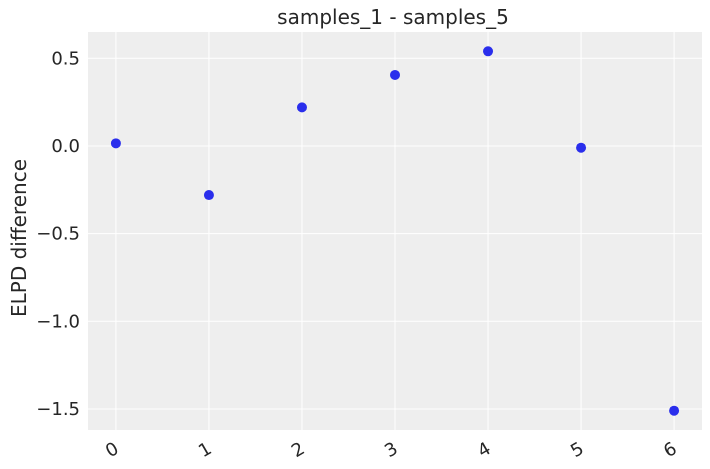 The image size is (710, 469). Describe the element at coordinates (65, 146) in the screenshot. I see `y-tick-label: 0.0` at that location.